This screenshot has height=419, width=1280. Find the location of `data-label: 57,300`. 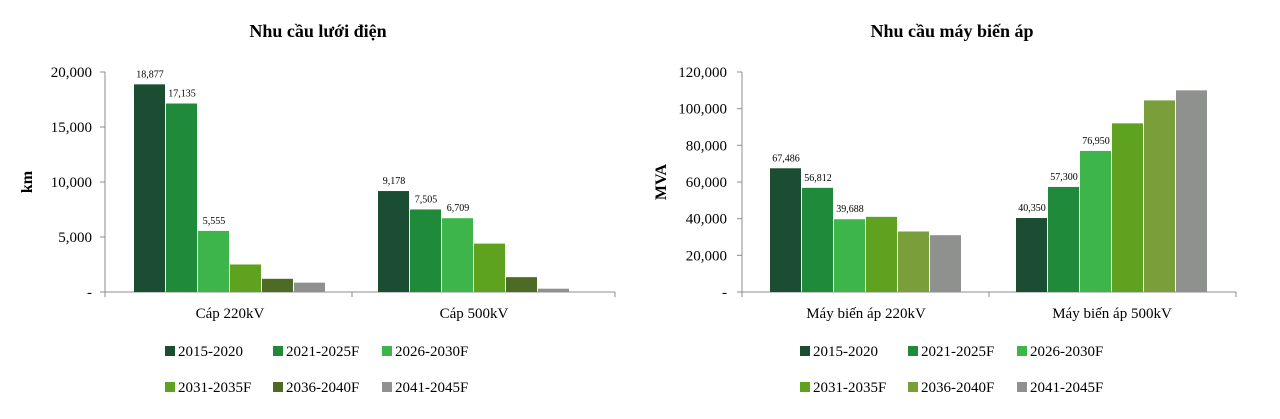

data-label: 57,300 is located at coordinates (1064, 177).